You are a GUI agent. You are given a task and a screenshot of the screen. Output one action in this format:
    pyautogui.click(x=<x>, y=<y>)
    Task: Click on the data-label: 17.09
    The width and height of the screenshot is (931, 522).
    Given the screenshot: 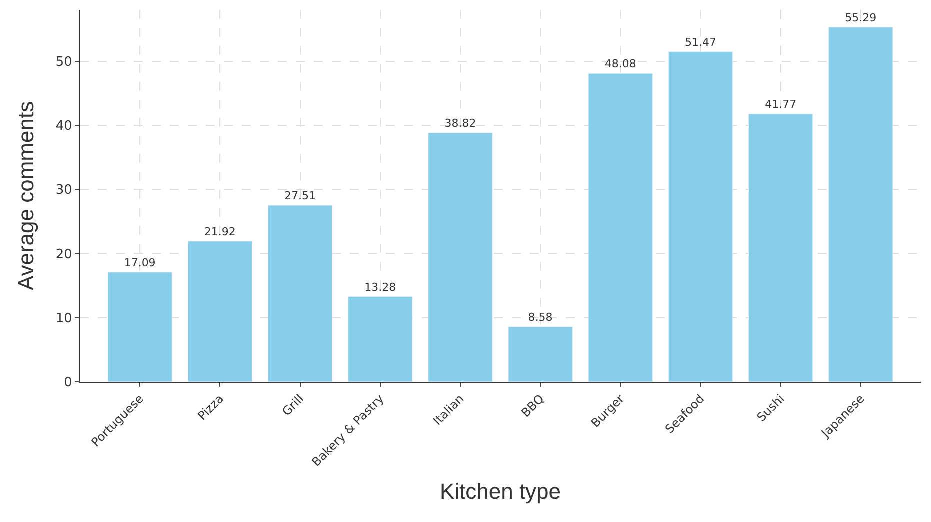 What is the action you would take?
    pyautogui.click(x=140, y=263)
    